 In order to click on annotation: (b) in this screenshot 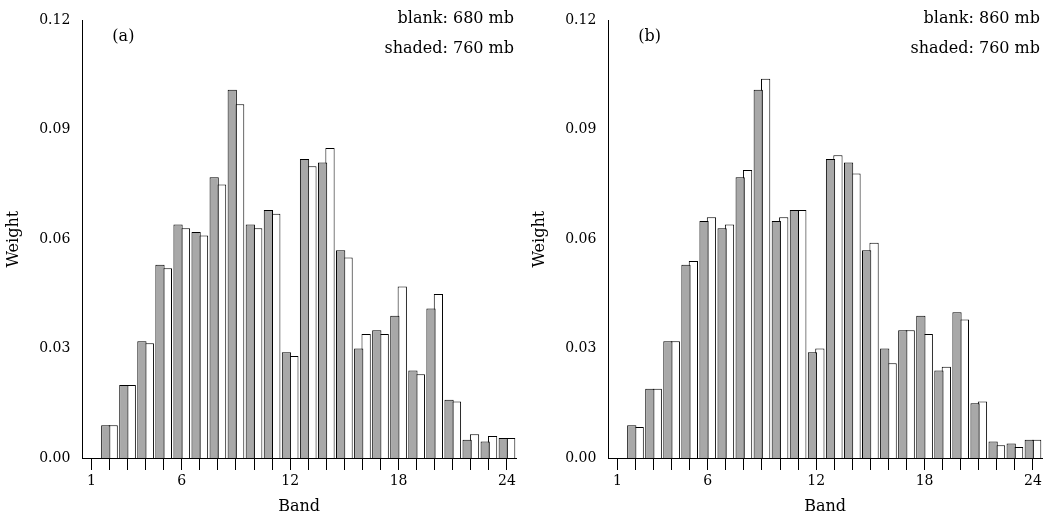, I will do `click(650, 35)`.